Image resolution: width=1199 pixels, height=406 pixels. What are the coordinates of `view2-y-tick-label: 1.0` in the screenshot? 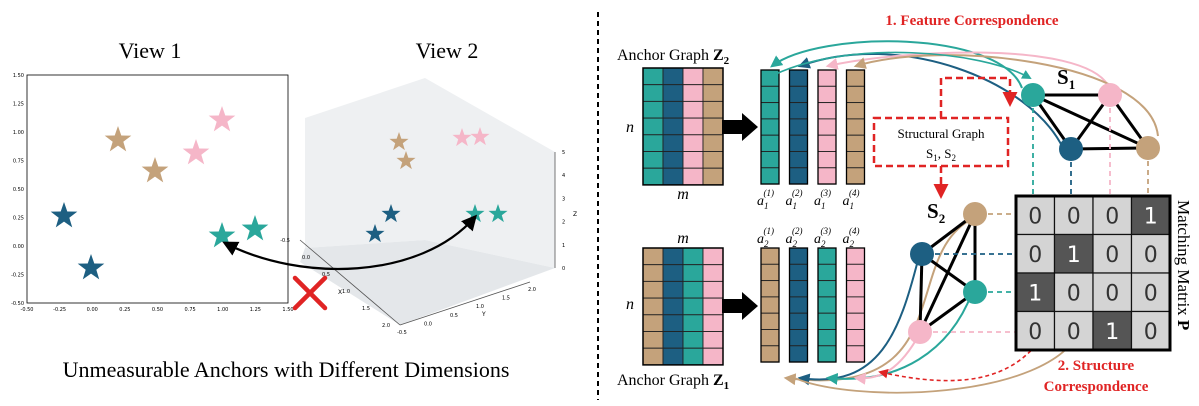 It's located at (480, 307).